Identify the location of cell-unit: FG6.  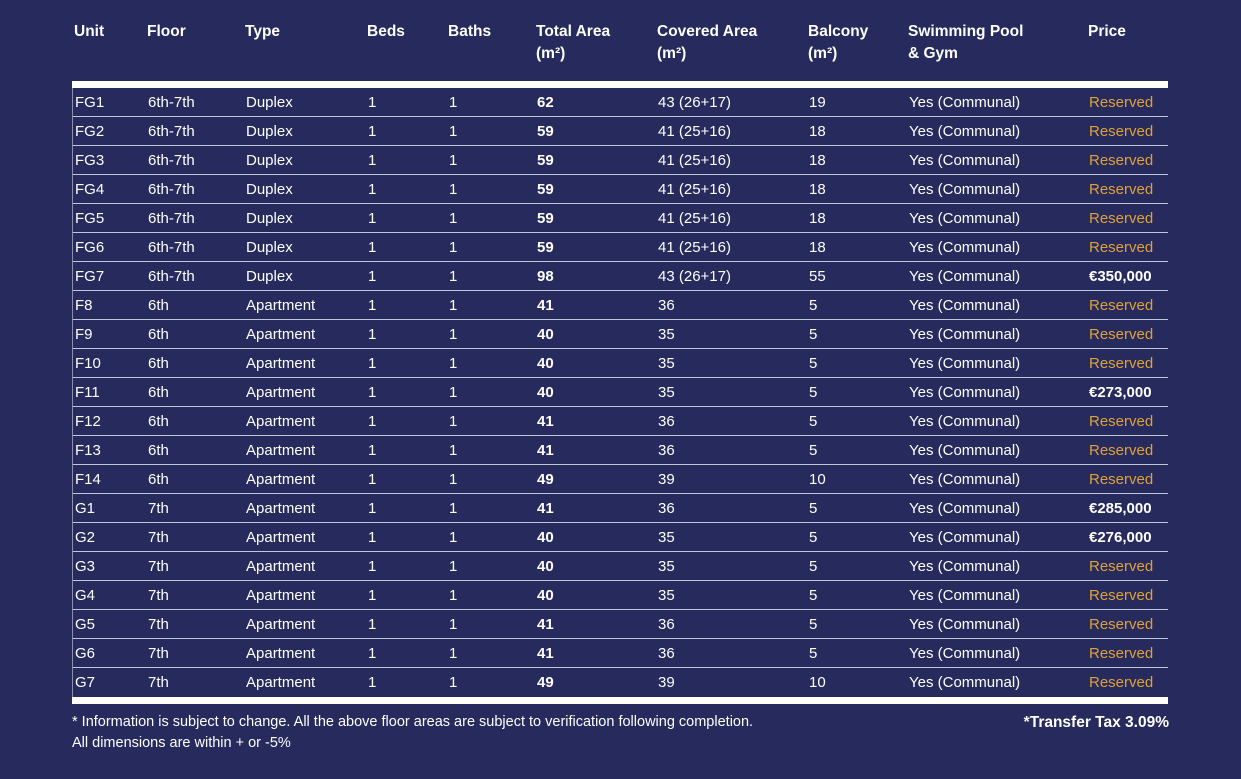
(90, 247).